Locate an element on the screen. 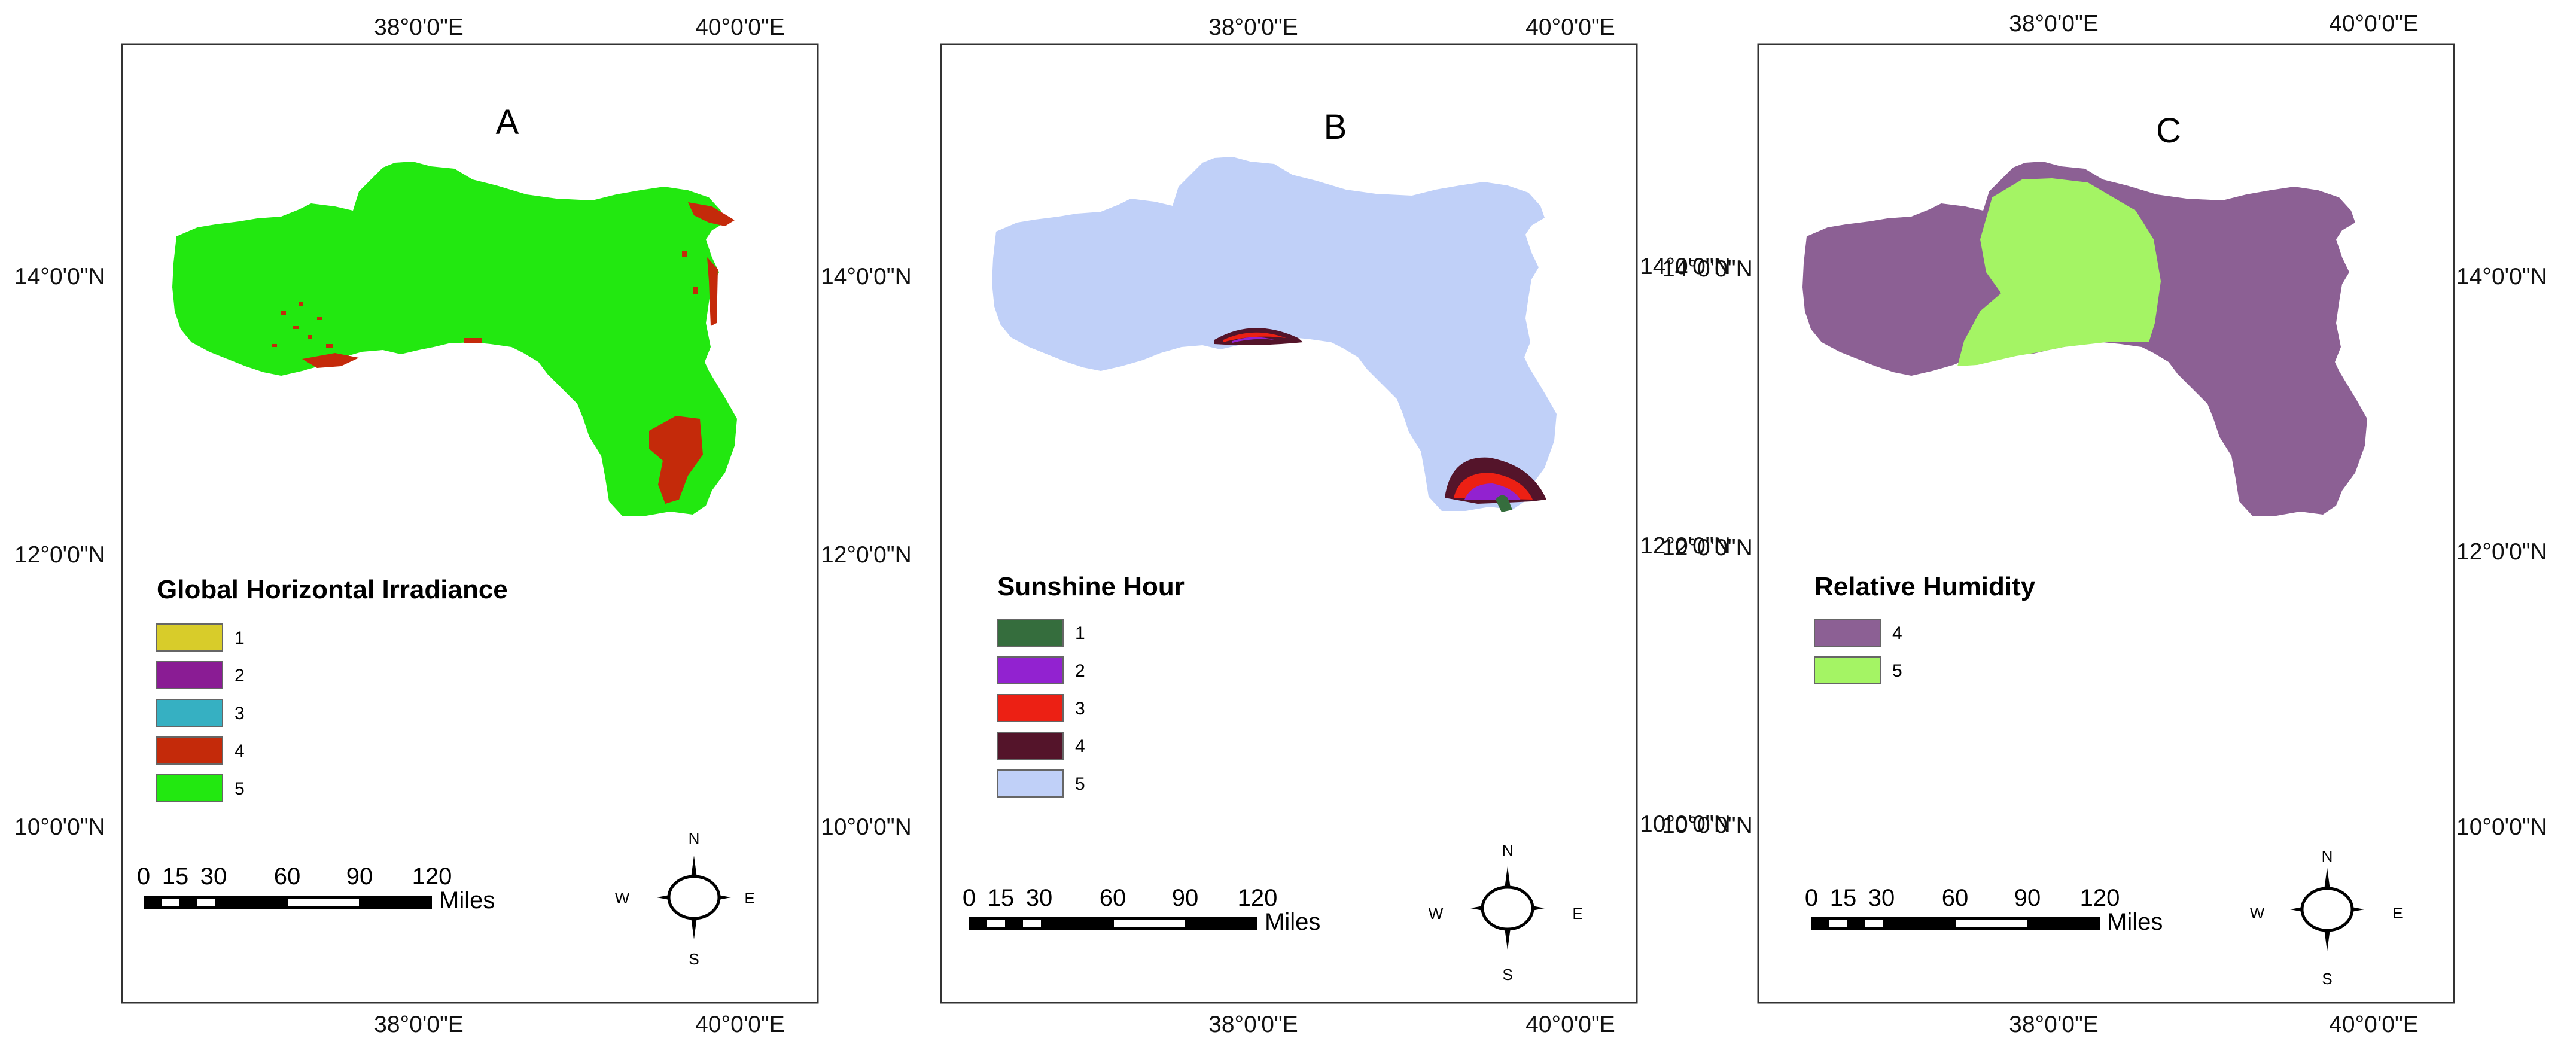 The image size is (2576, 1047). panel-a-map is located at coordinates (454, 339).